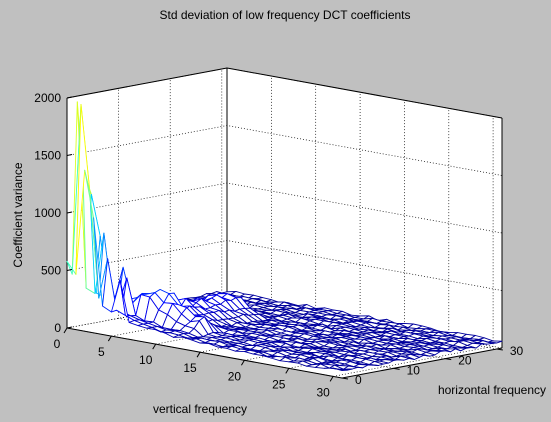  I want to click on horizontal-tick-label: 30, so click(517, 351).